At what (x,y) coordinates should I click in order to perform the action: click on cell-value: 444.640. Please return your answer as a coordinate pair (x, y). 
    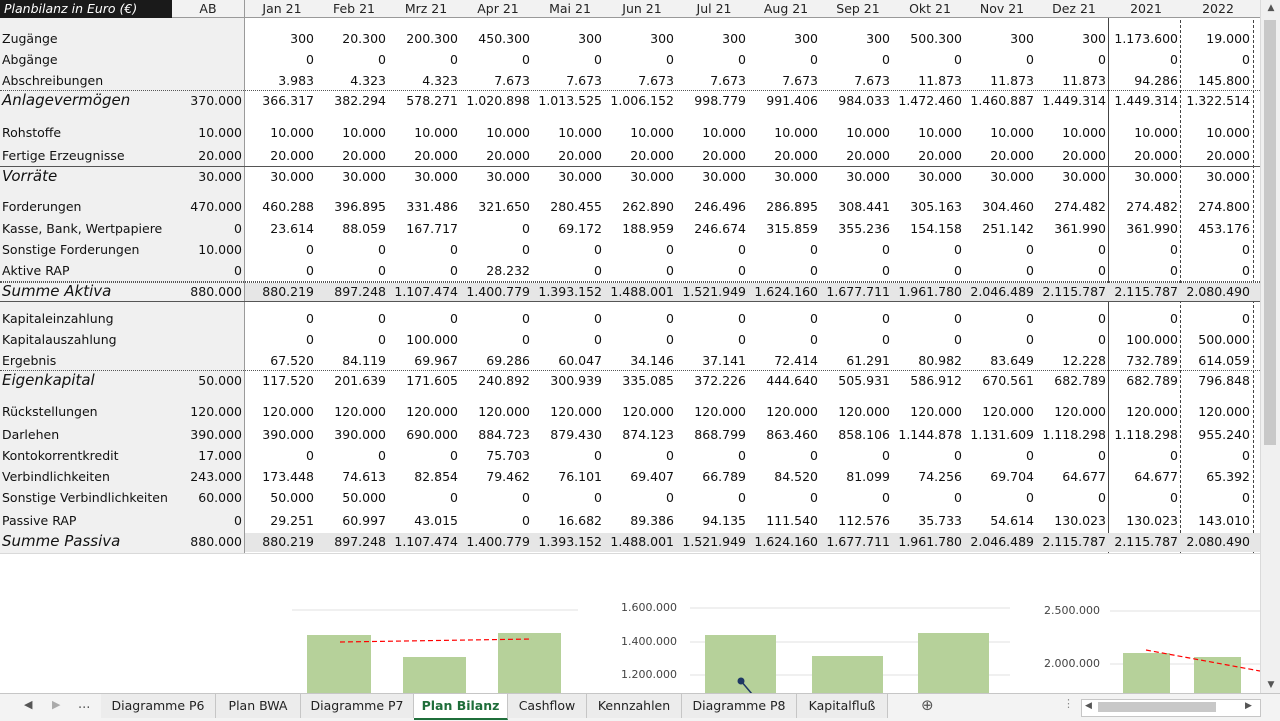
    Looking at the image, I should click on (792, 380).